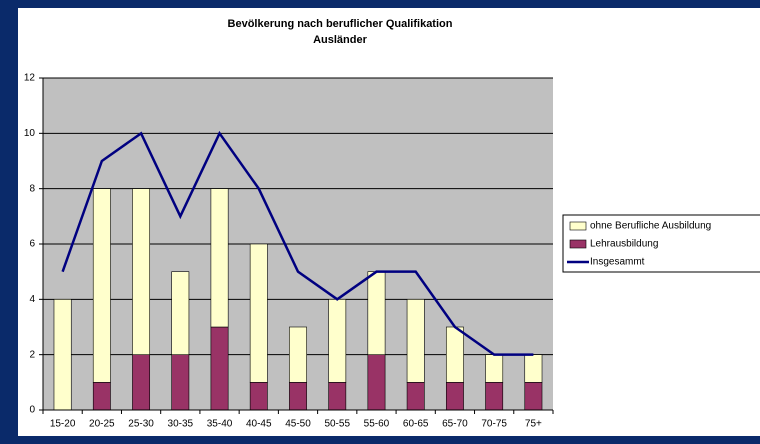 The width and height of the screenshot is (760, 444). I want to click on x-tick-label: 50-55, so click(337, 424).